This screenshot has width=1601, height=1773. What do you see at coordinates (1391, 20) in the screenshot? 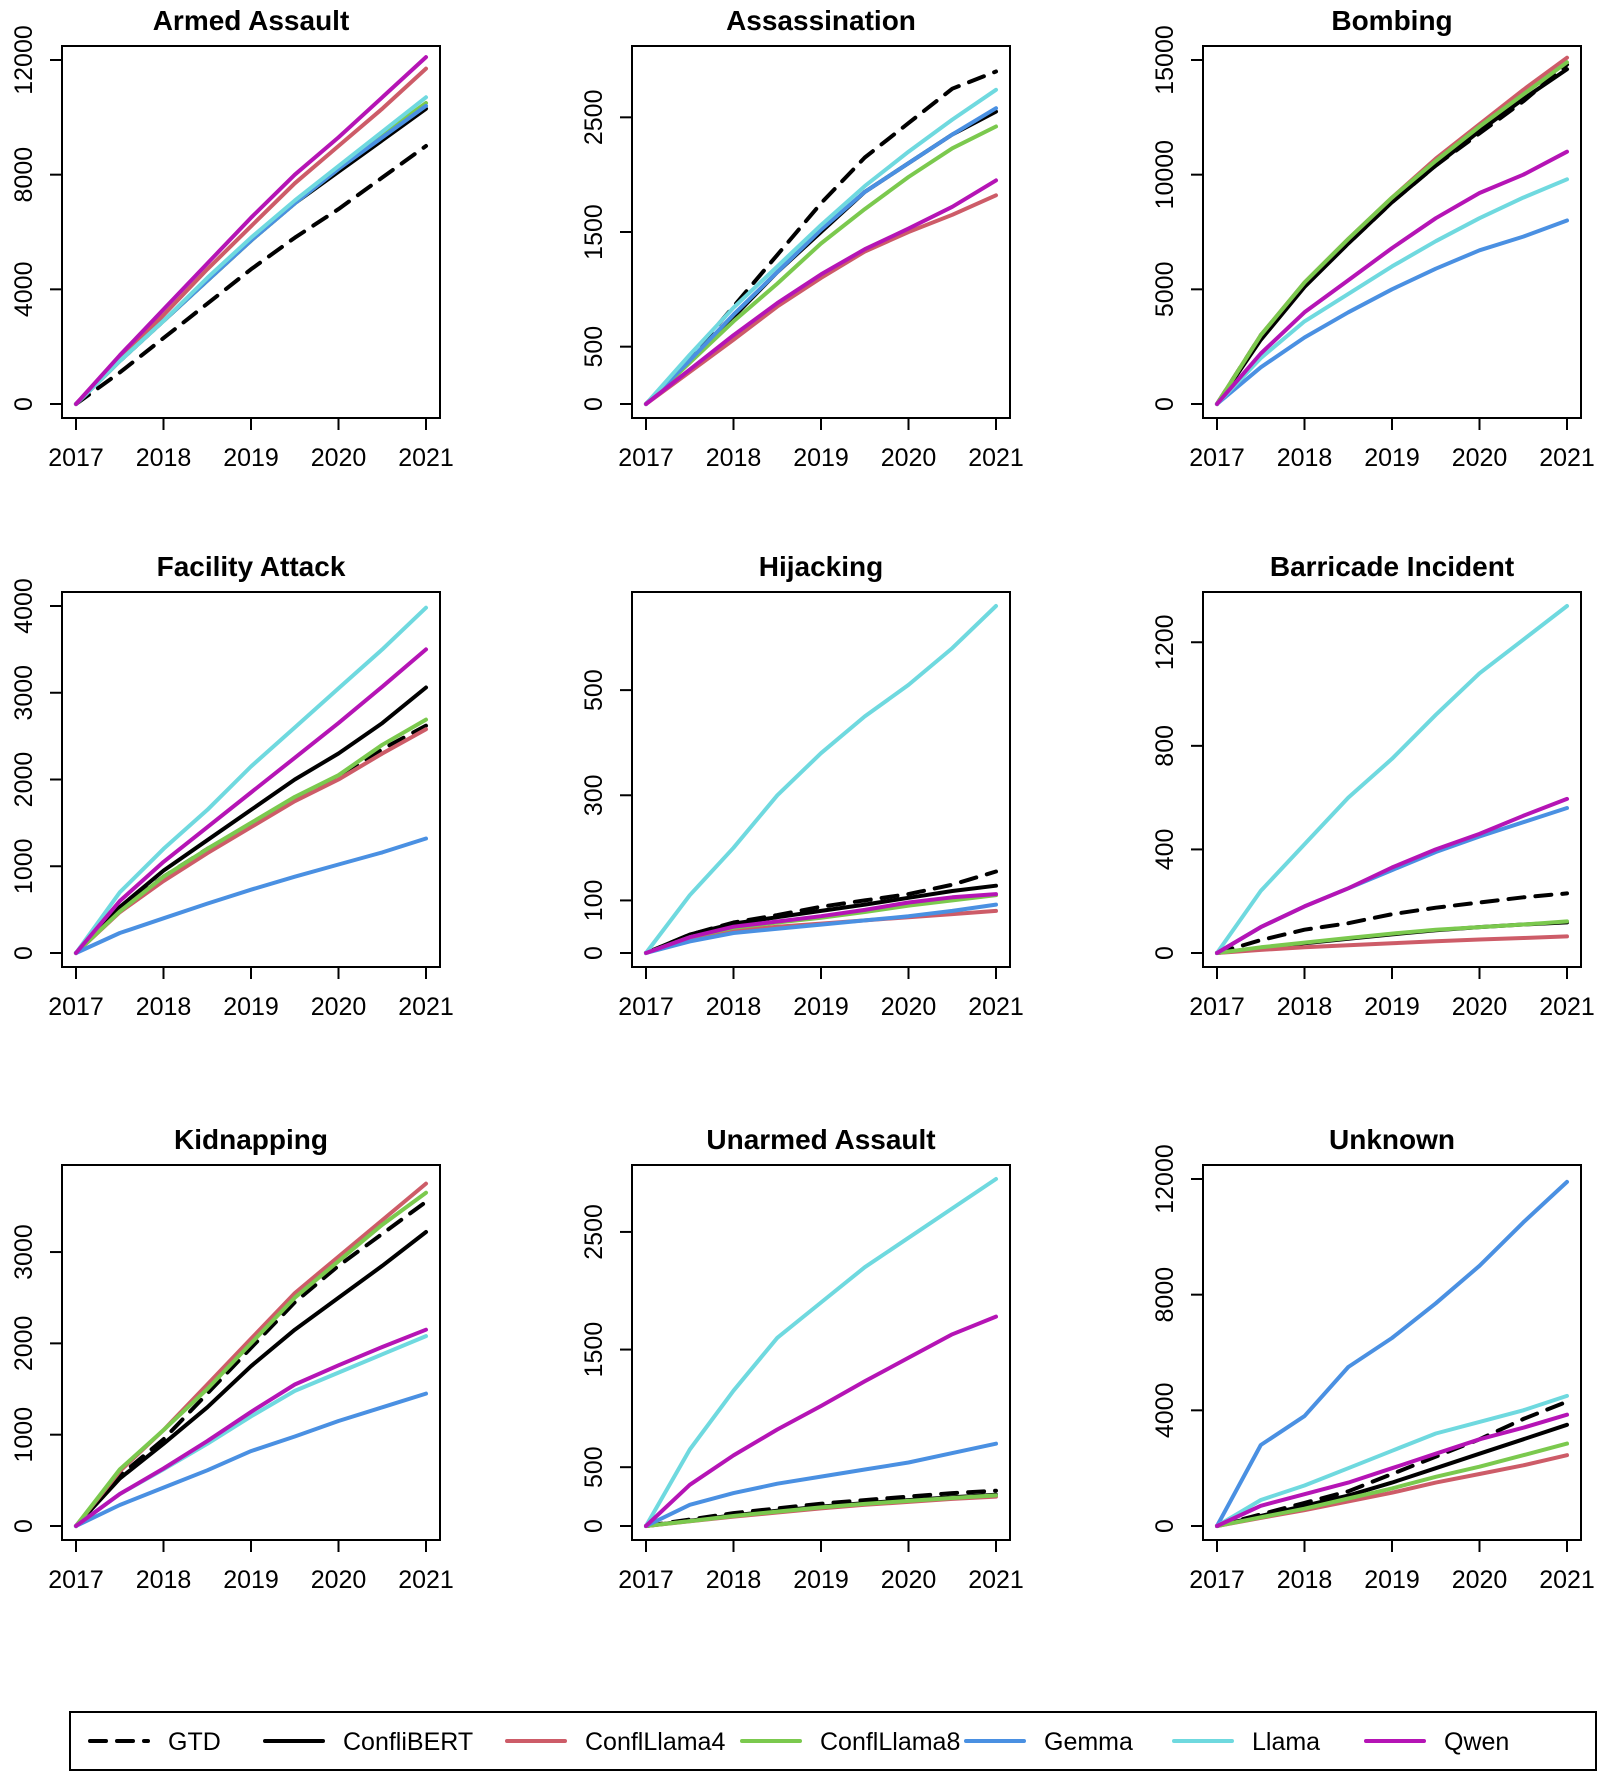
I see `panel-title: Bombing` at bounding box center [1391, 20].